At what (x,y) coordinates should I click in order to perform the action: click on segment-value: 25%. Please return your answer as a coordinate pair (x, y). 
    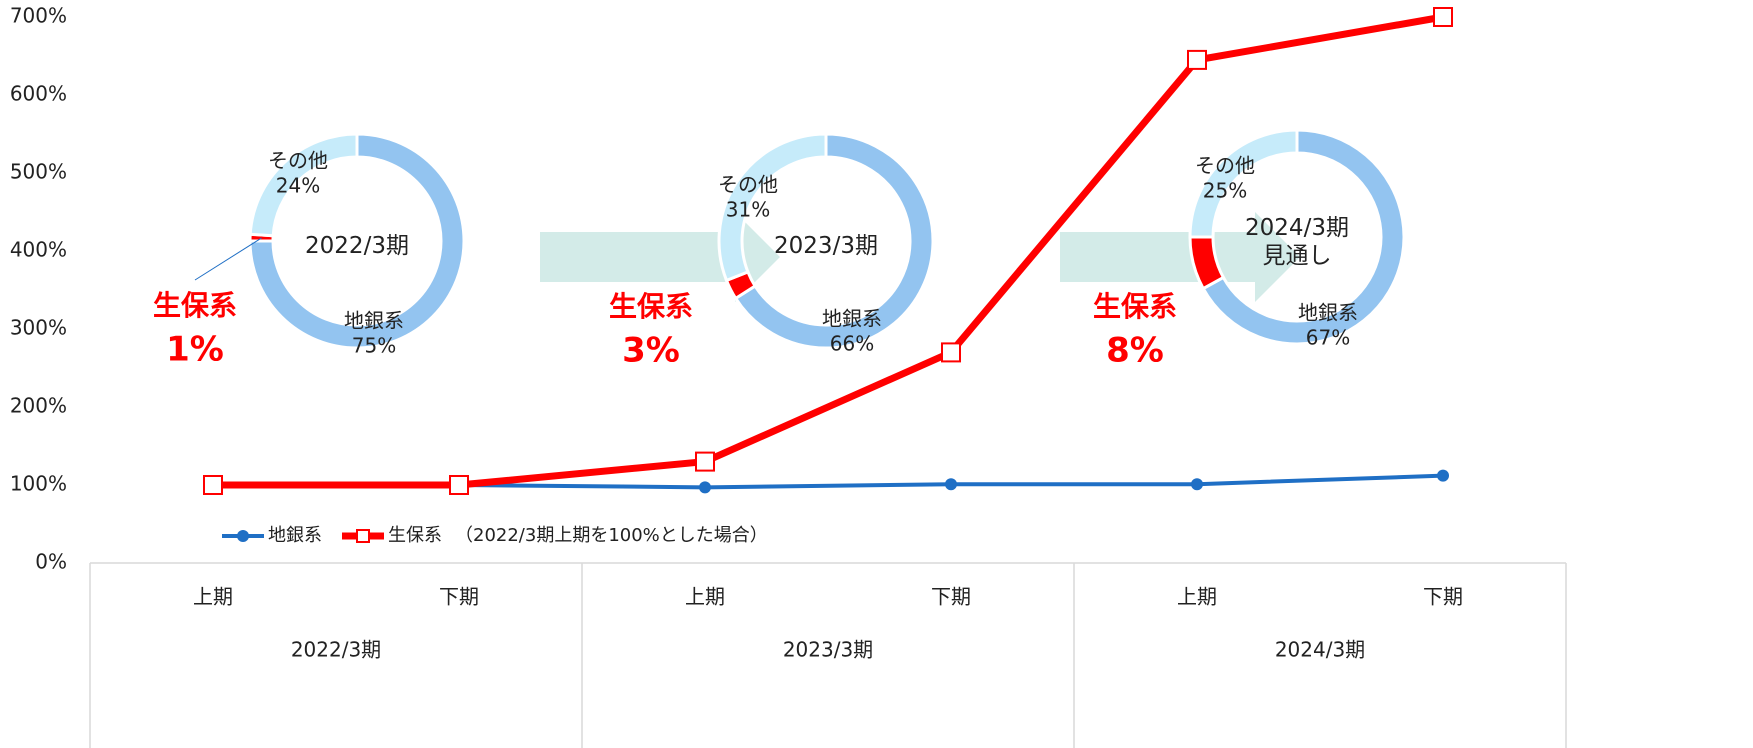
    Looking at the image, I should click on (1225, 191).